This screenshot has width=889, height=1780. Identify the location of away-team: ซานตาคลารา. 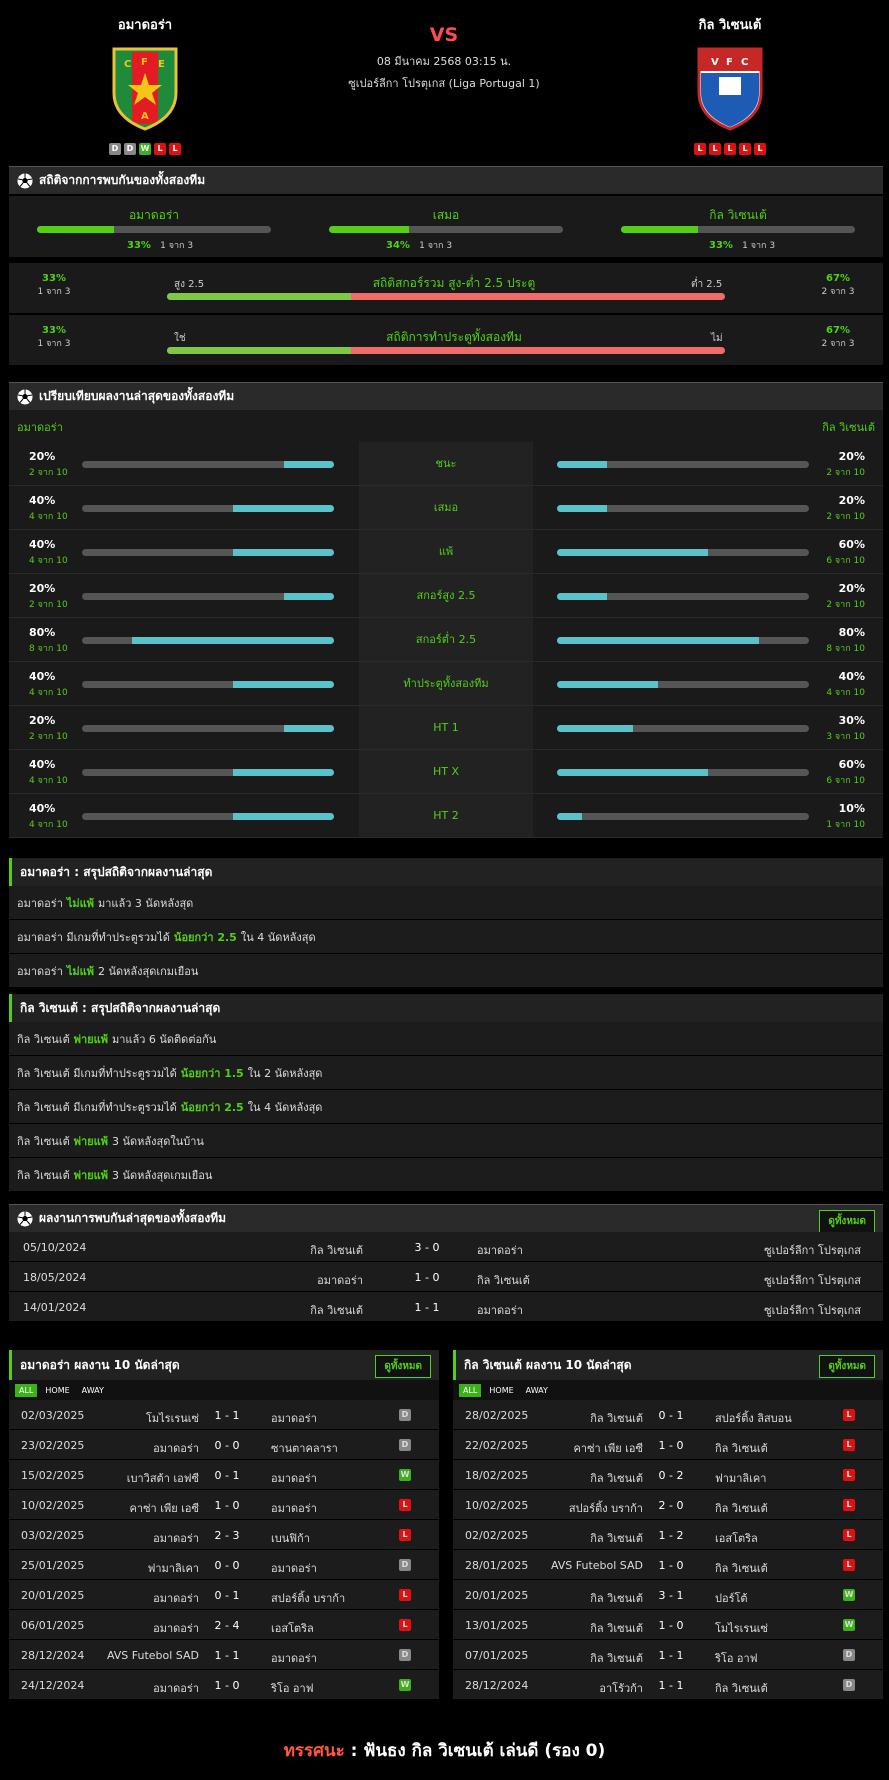
(304, 1448).